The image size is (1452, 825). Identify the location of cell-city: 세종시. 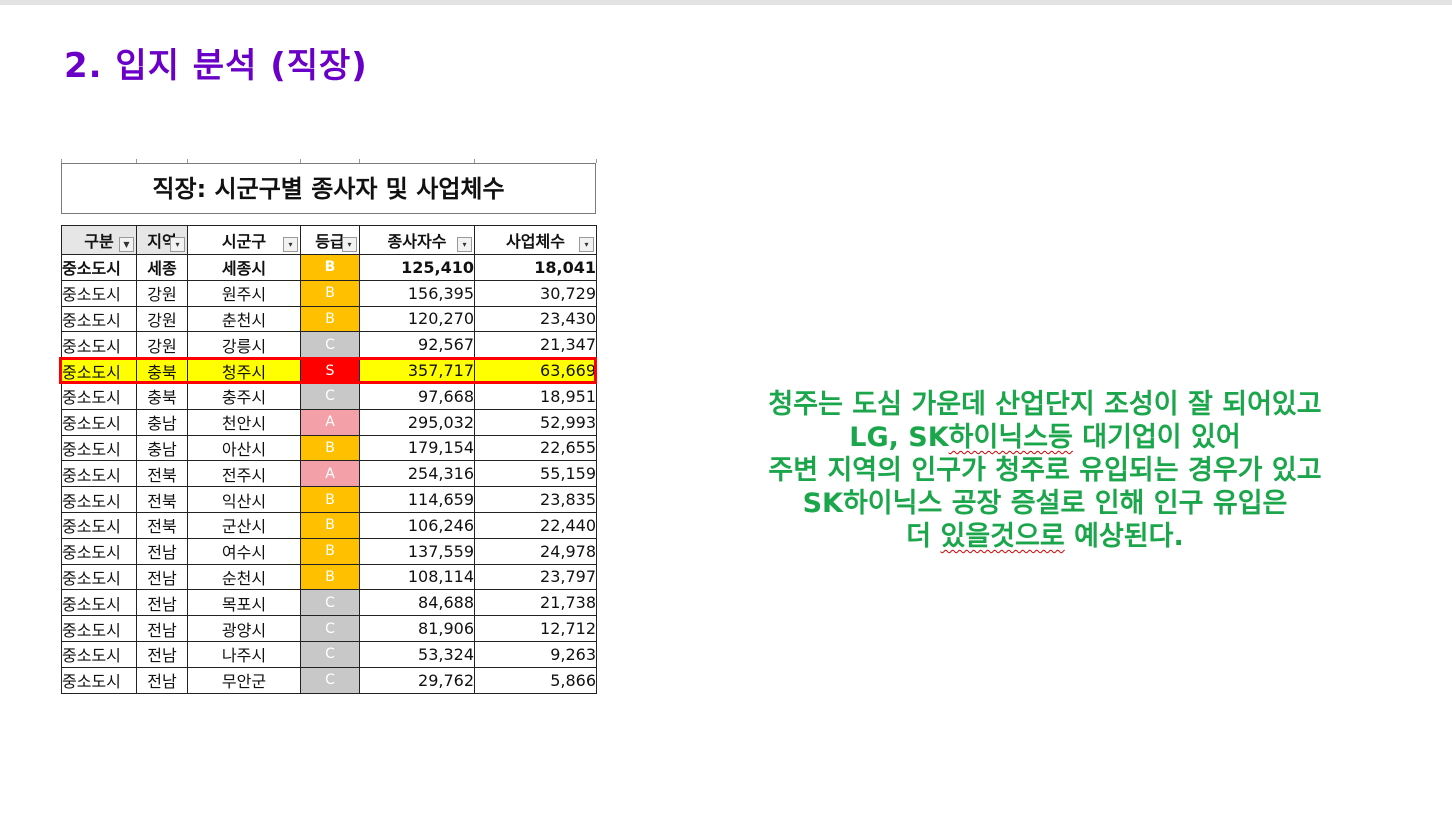
(244, 267).